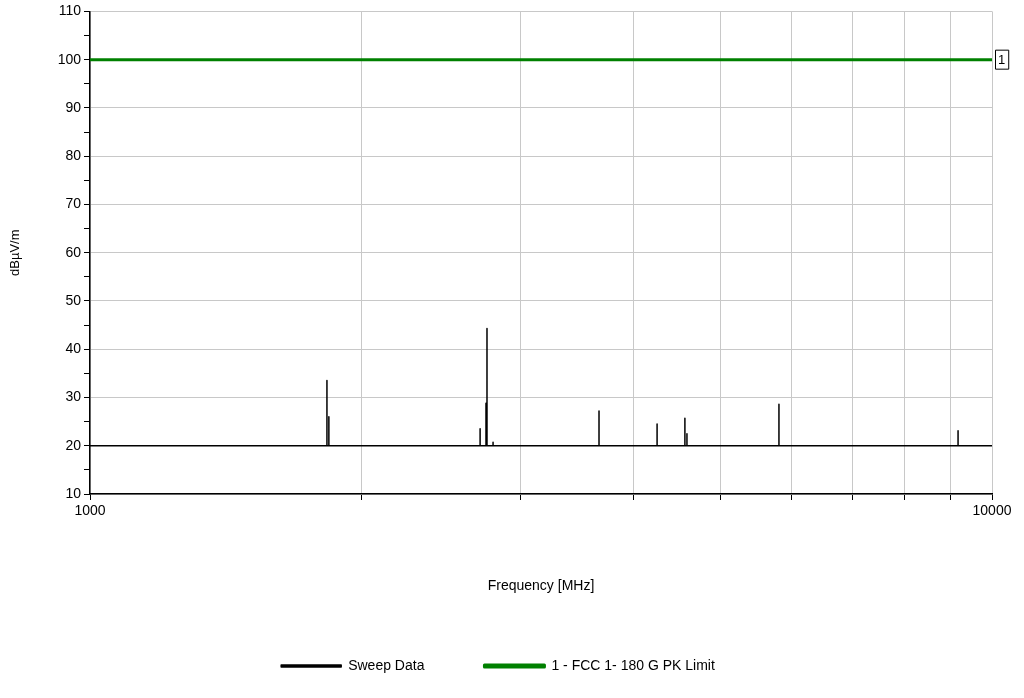 The width and height of the screenshot is (1024, 698). I want to click on y-tick-label: 60, so click(73, 251).